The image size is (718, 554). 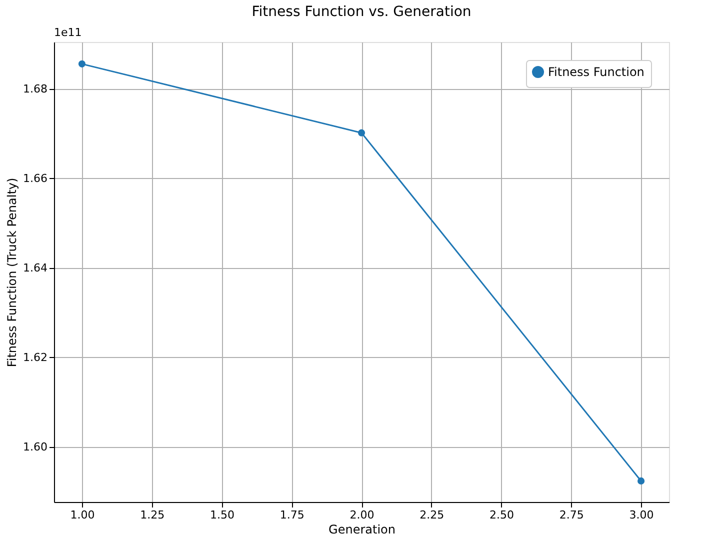 What do you see at coordinates (152, 515) in the screenshot?
I see `x-tick-label: 1.25` at bounding box center [152, 515].